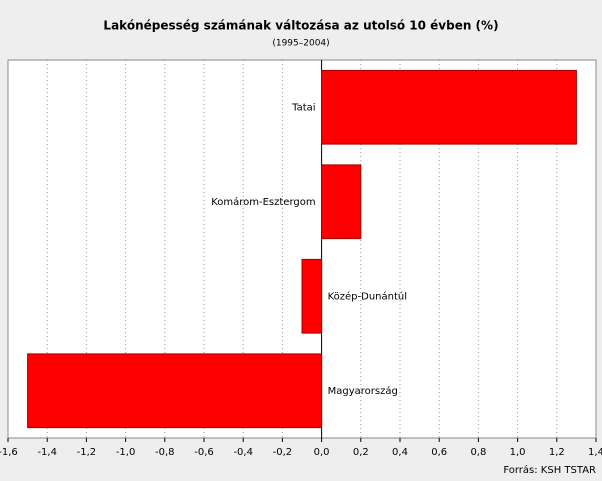 This screenshot has height=481, width=602. Describe the element at coordinates (595, 452) in the screenshot. I see `x-tick-label: 1,4` at that location.